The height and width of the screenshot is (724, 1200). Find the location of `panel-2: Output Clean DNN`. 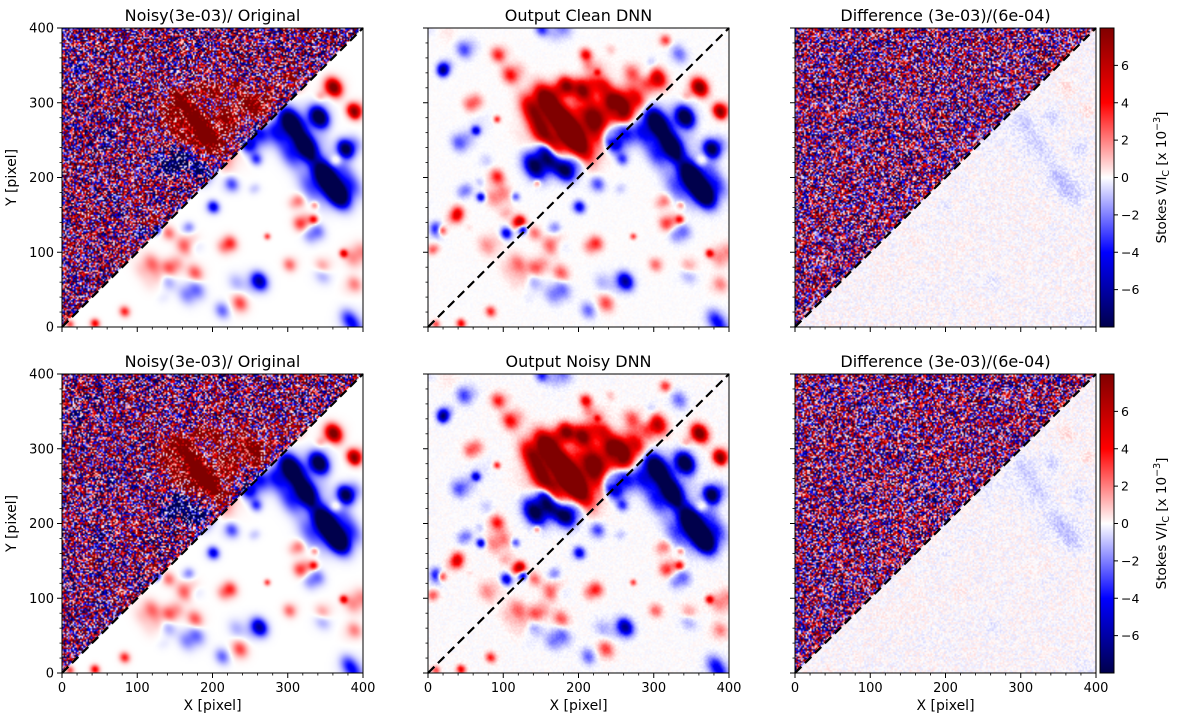

panel-2: Output Clean DNN is located at coordinates (576, 169).